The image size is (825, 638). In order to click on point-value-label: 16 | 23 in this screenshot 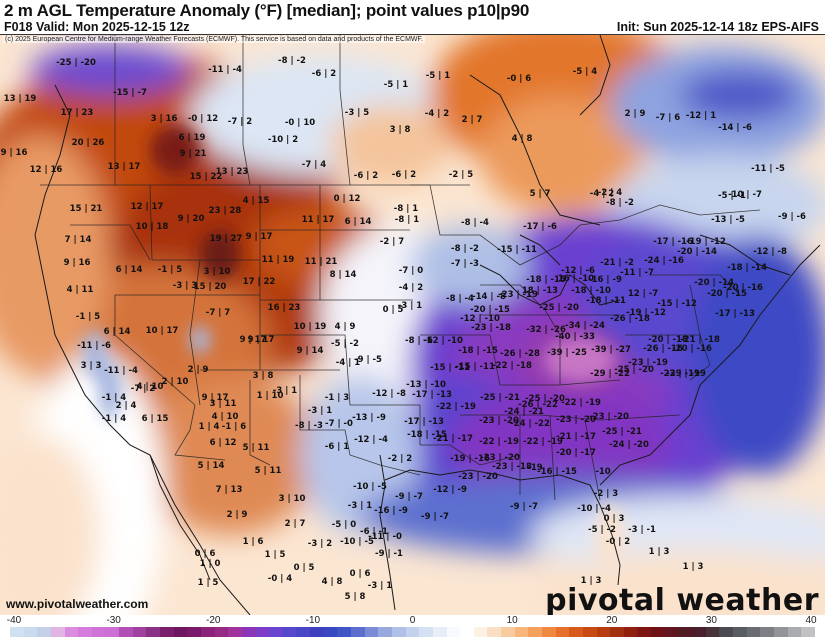, I will do `click(284, 308)`.